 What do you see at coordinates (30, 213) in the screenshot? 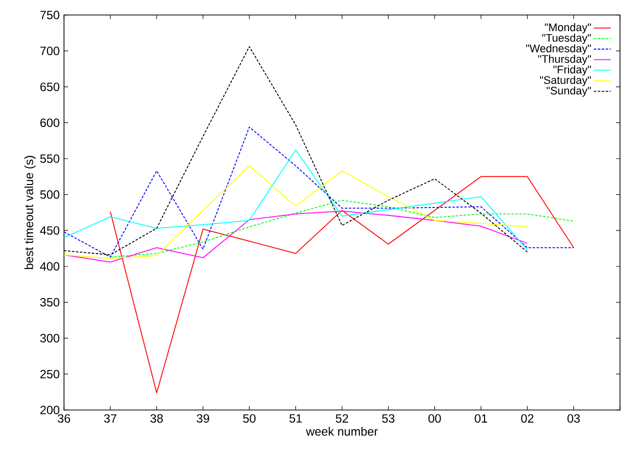
I see `y-axis-title: best timeout value (s)` at bounding box center [30, 213].